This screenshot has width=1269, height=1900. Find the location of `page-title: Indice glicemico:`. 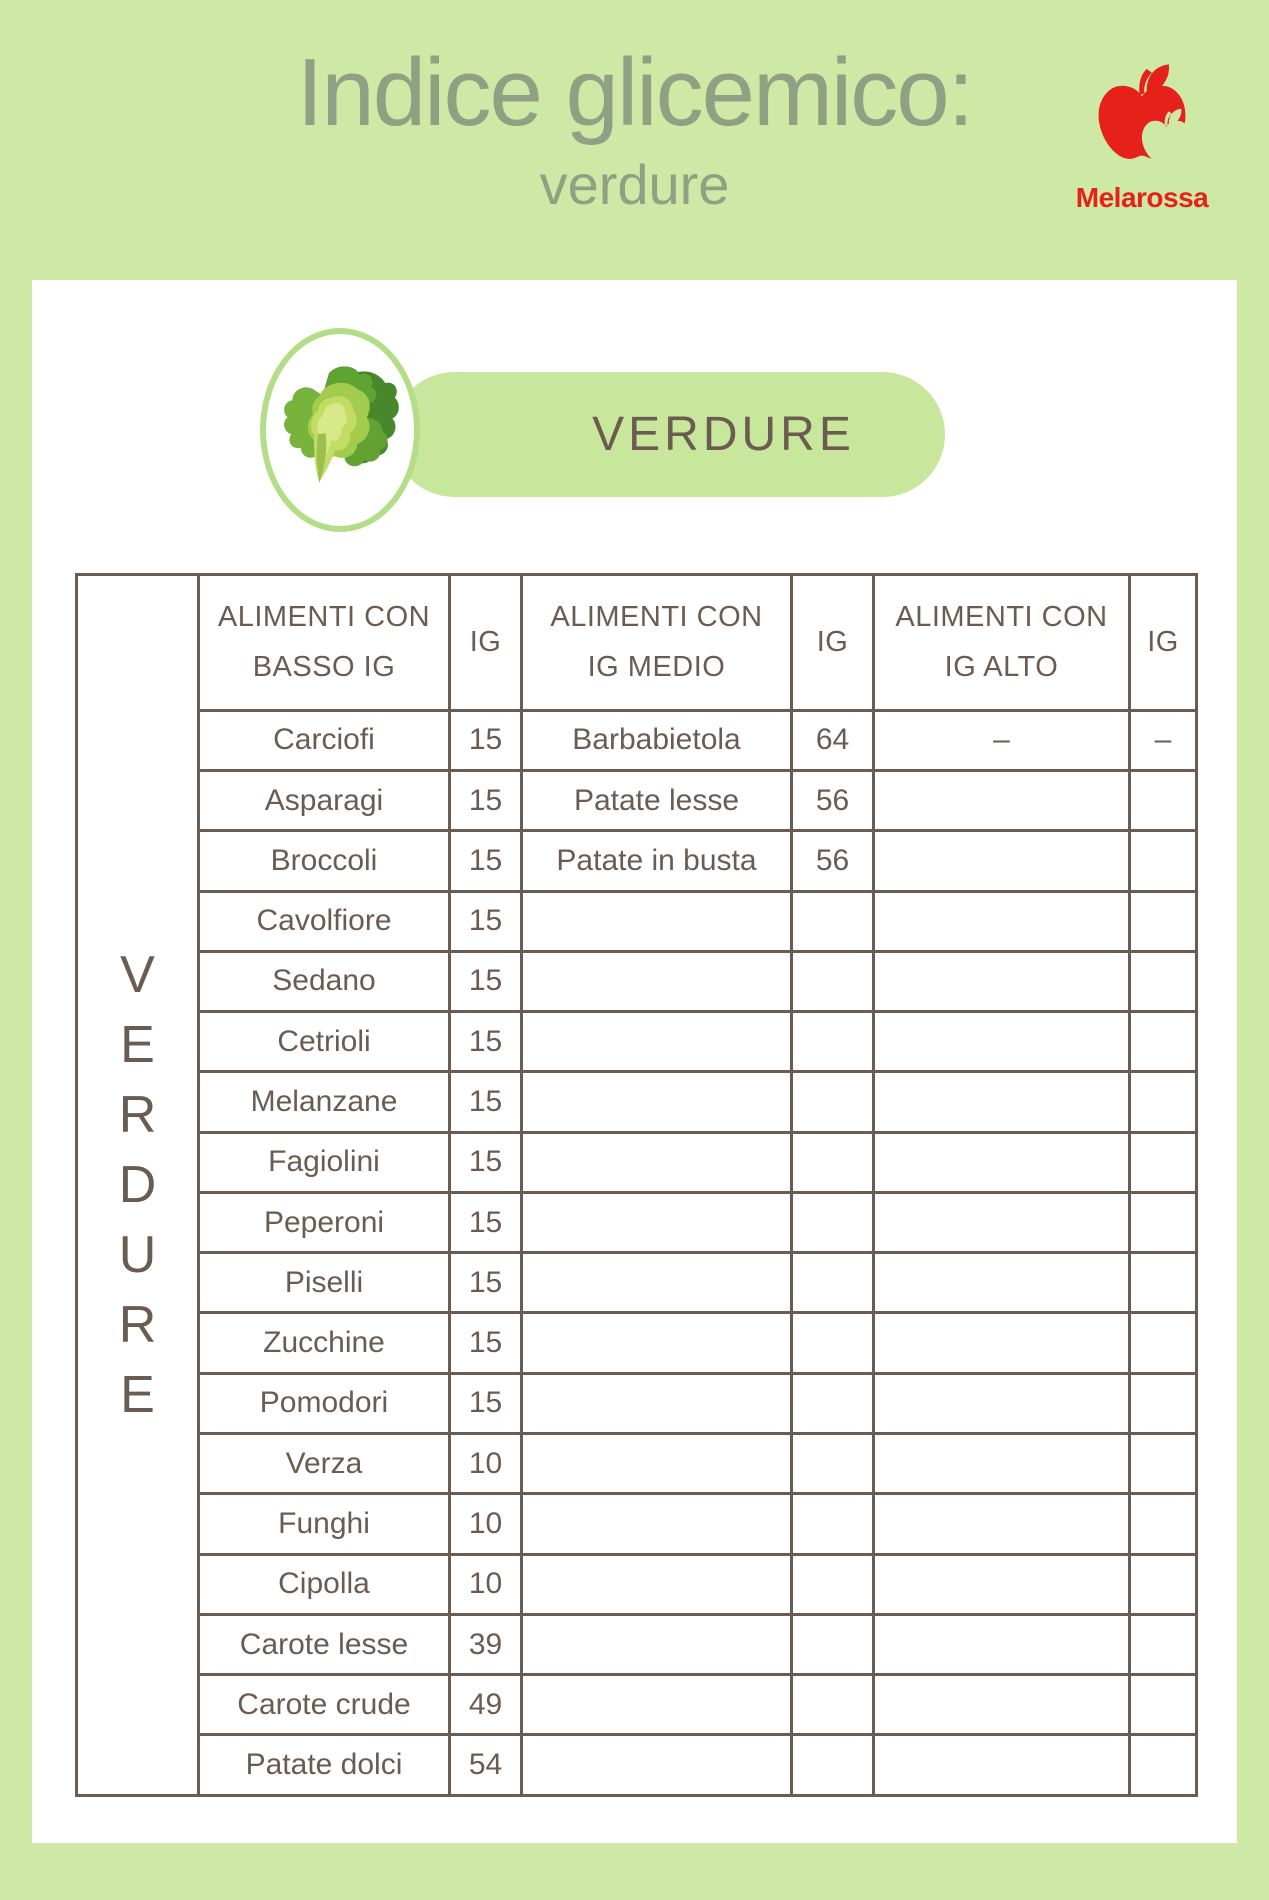

page-title: Indice glicemico: is located at coordinates (635, 92).